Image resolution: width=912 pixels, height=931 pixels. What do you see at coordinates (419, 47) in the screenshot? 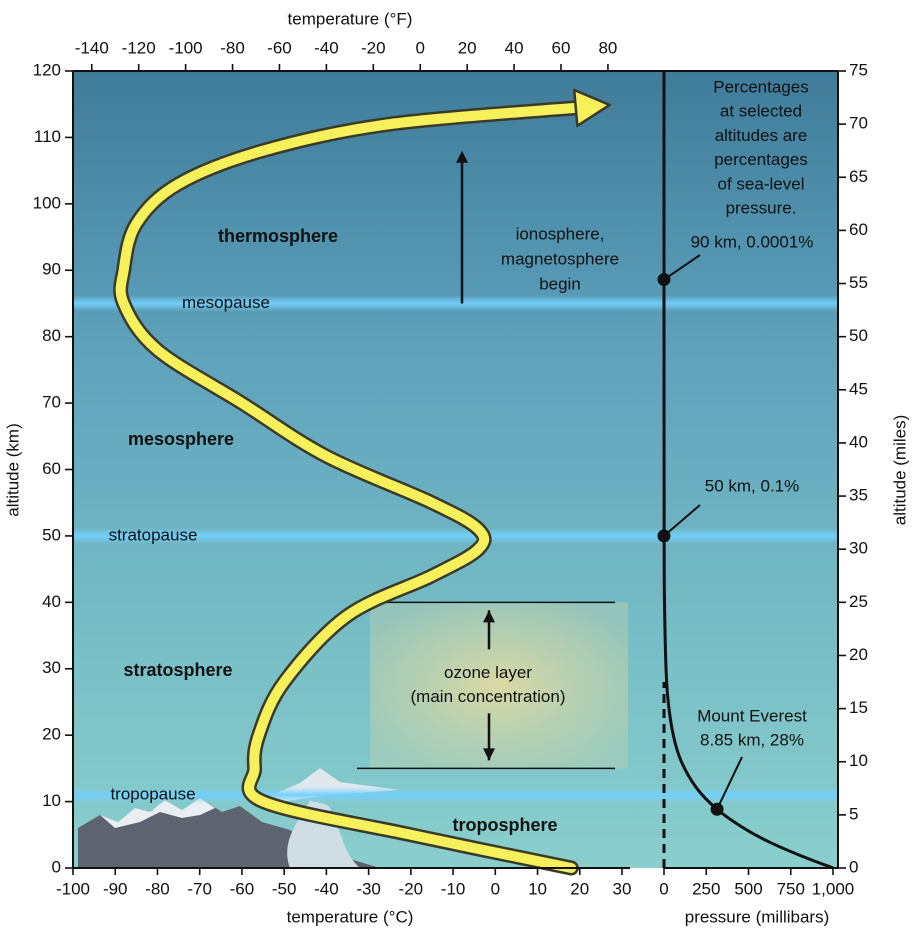
I see `x2-tick-label: 0` at bounding box center [419, 47].